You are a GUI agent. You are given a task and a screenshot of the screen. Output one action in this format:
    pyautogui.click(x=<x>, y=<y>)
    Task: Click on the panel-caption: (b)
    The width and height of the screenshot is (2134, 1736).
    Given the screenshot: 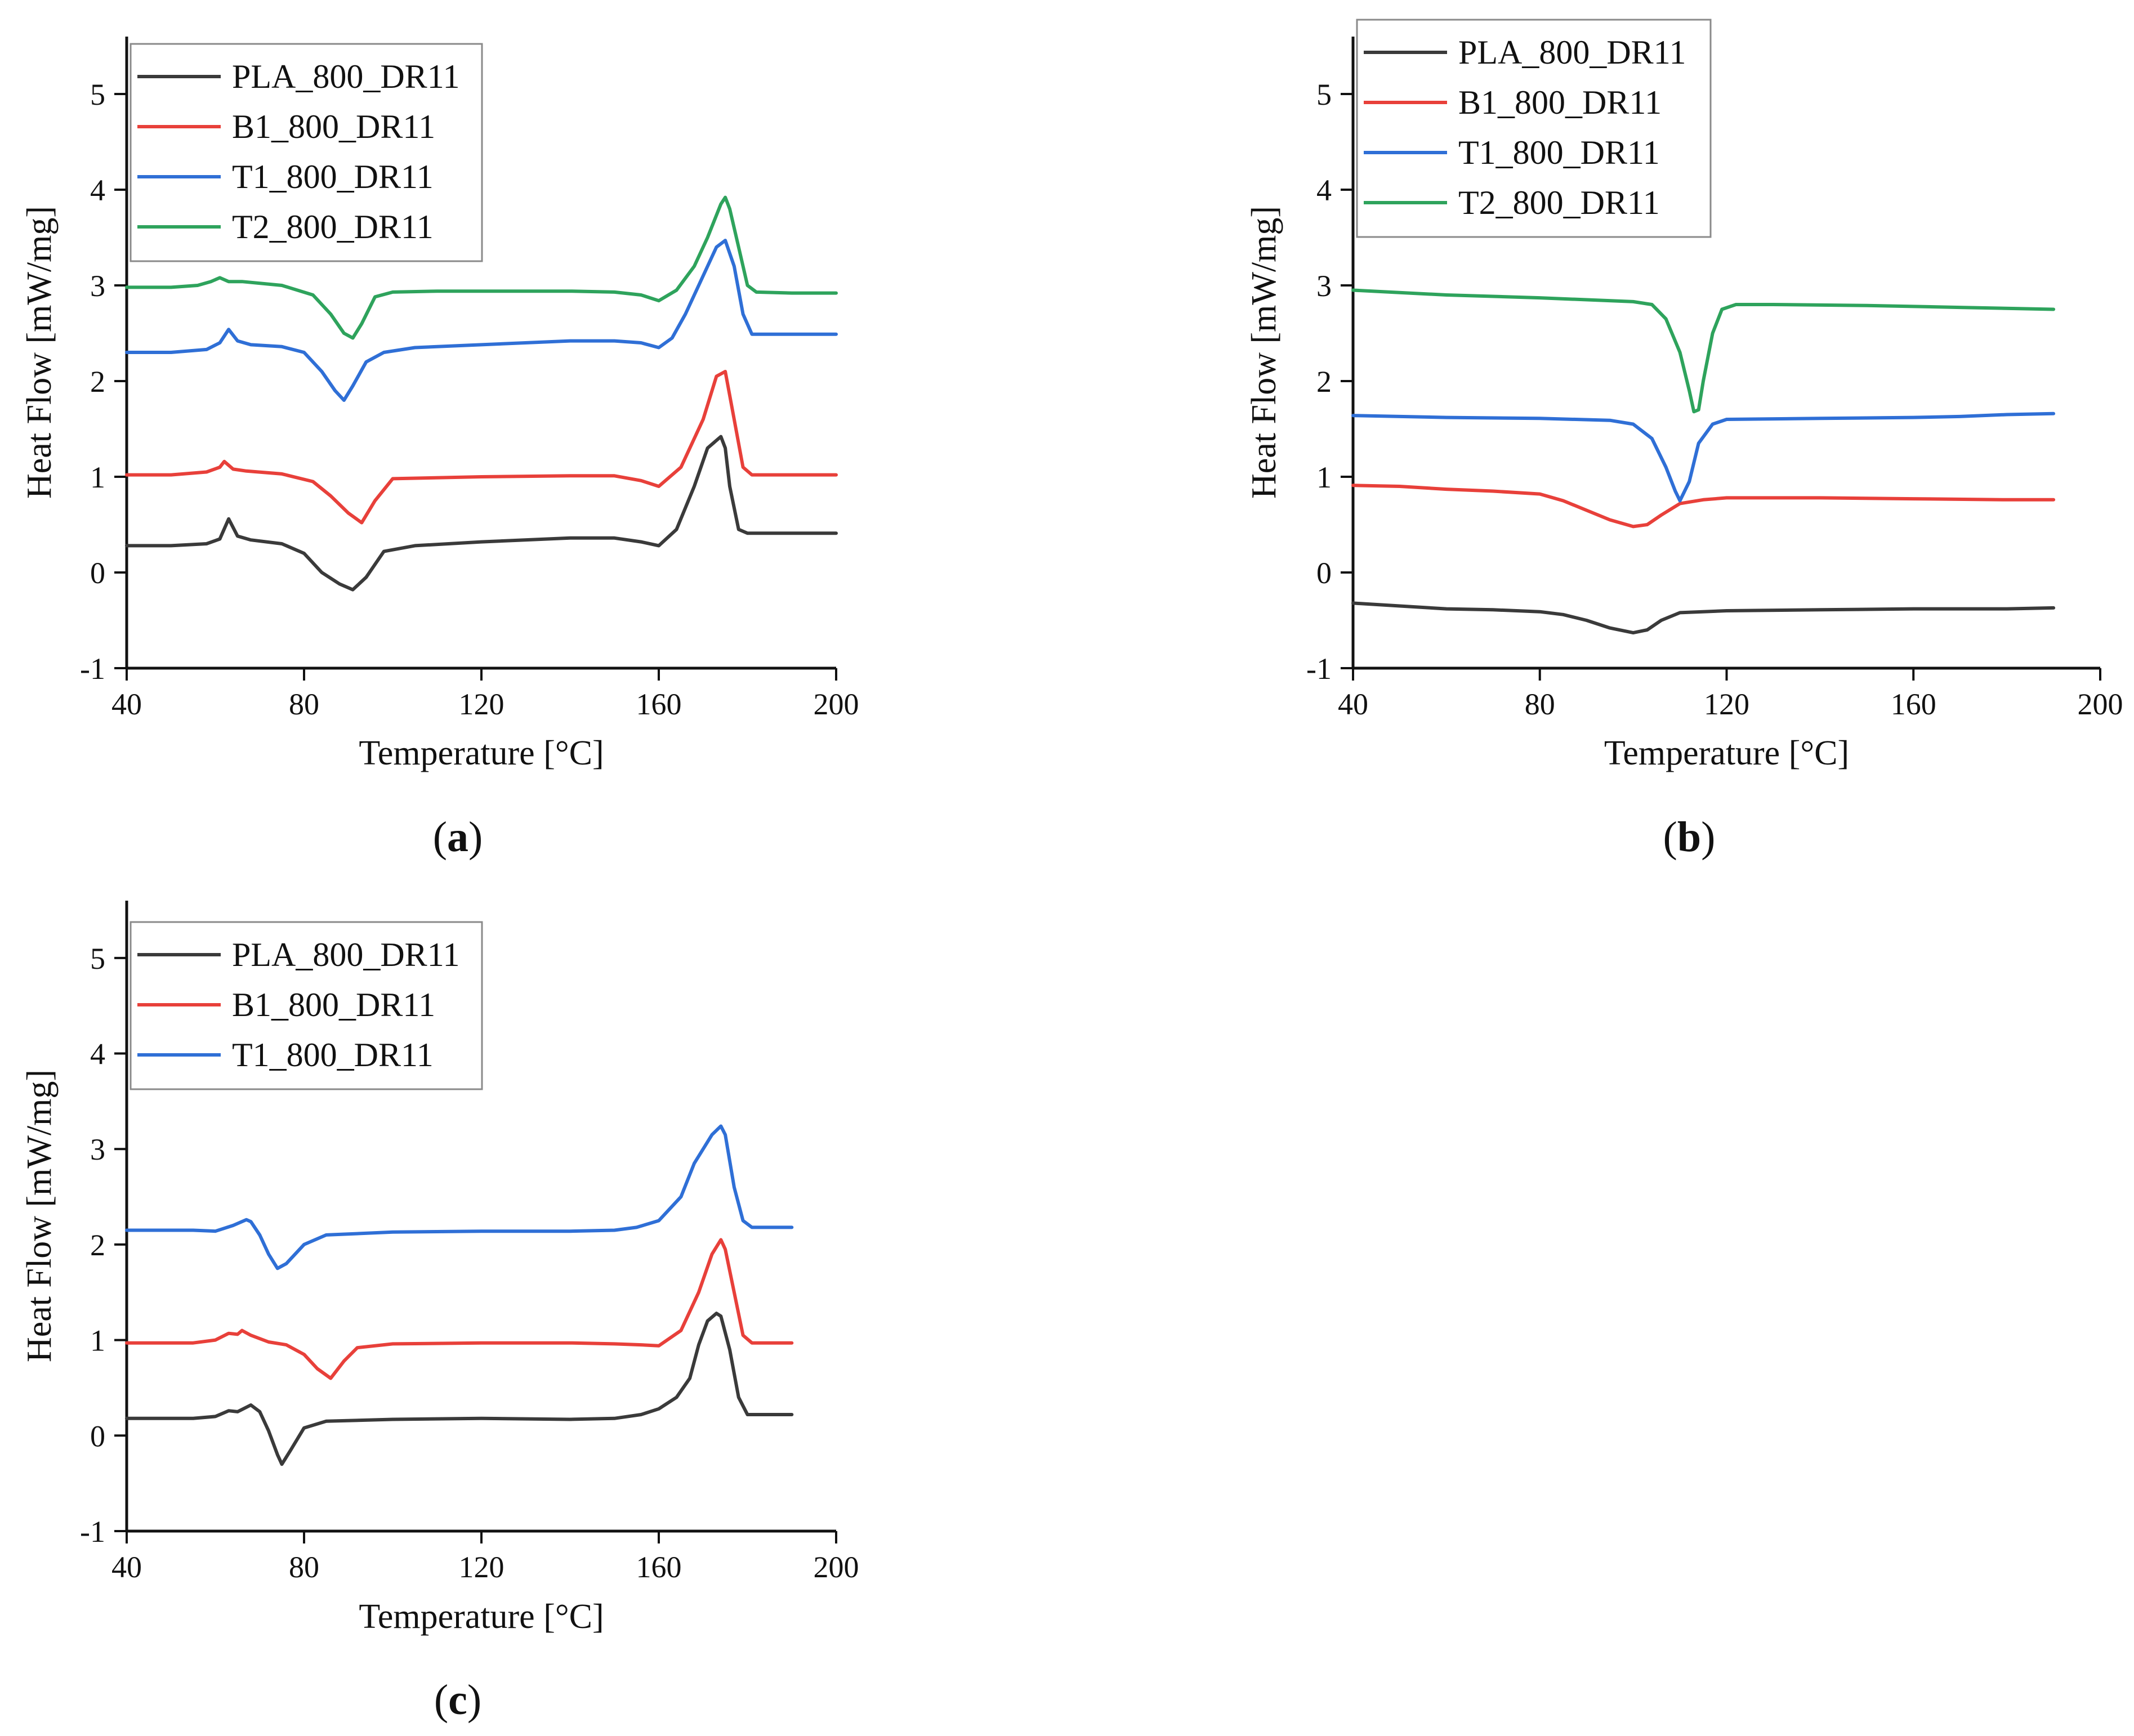 What is the action you would take?
    pyautogui.click(x=1689, y=837)
    